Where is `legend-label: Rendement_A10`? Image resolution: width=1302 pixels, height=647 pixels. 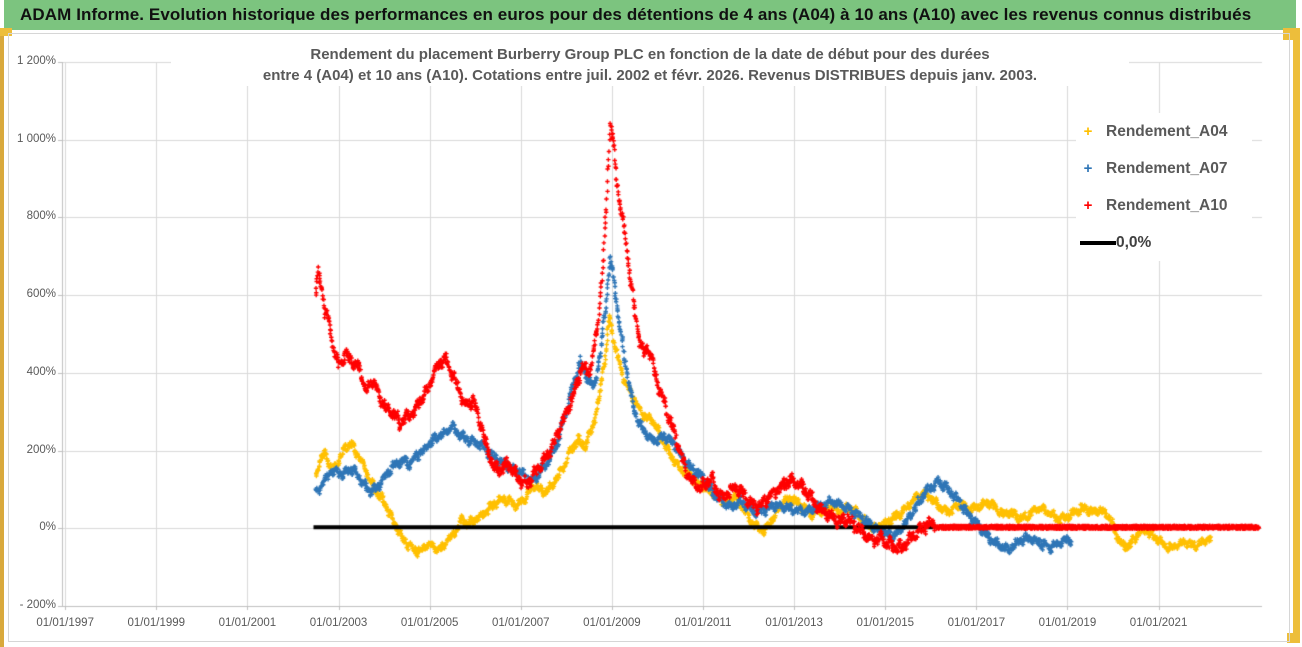
legend-label: Rendement_A10 is located at coordinates (1167, 205).